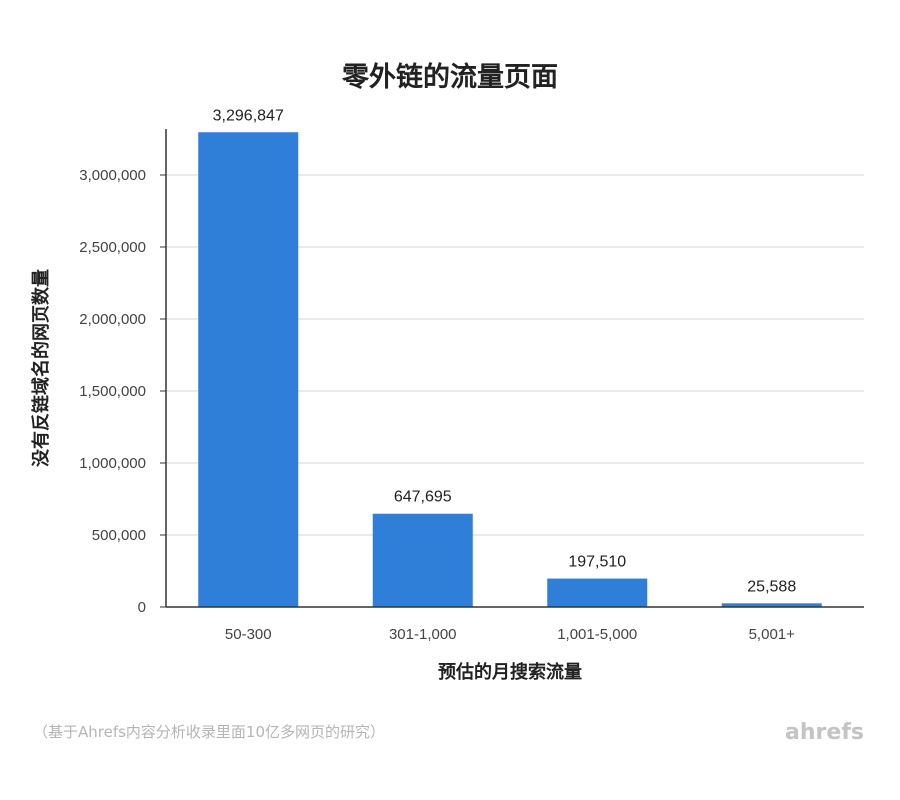 The image size is (900, 800). Describe the element at coordinates (112, 175) in the screenshot. I see `y-tick-label: 3,000,000` at that location.